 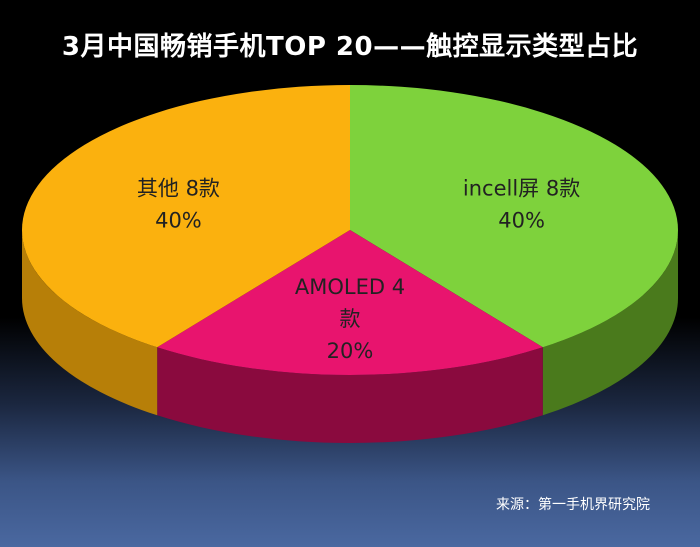 What do you see at coordinates (350, 47) in the screenshot?
I see `chart-title: 3月中国畅销手机TOP 20——触控显示类型占比` at bounding box center [350, 47].